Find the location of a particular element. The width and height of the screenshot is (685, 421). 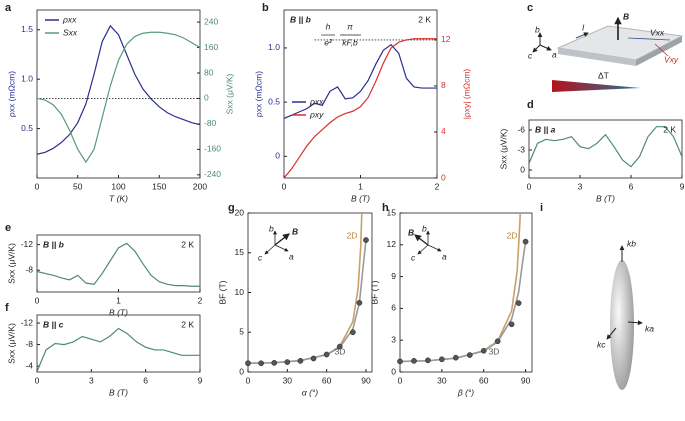

y-tick-label: 1.5 is located at coordinates (27, 29).